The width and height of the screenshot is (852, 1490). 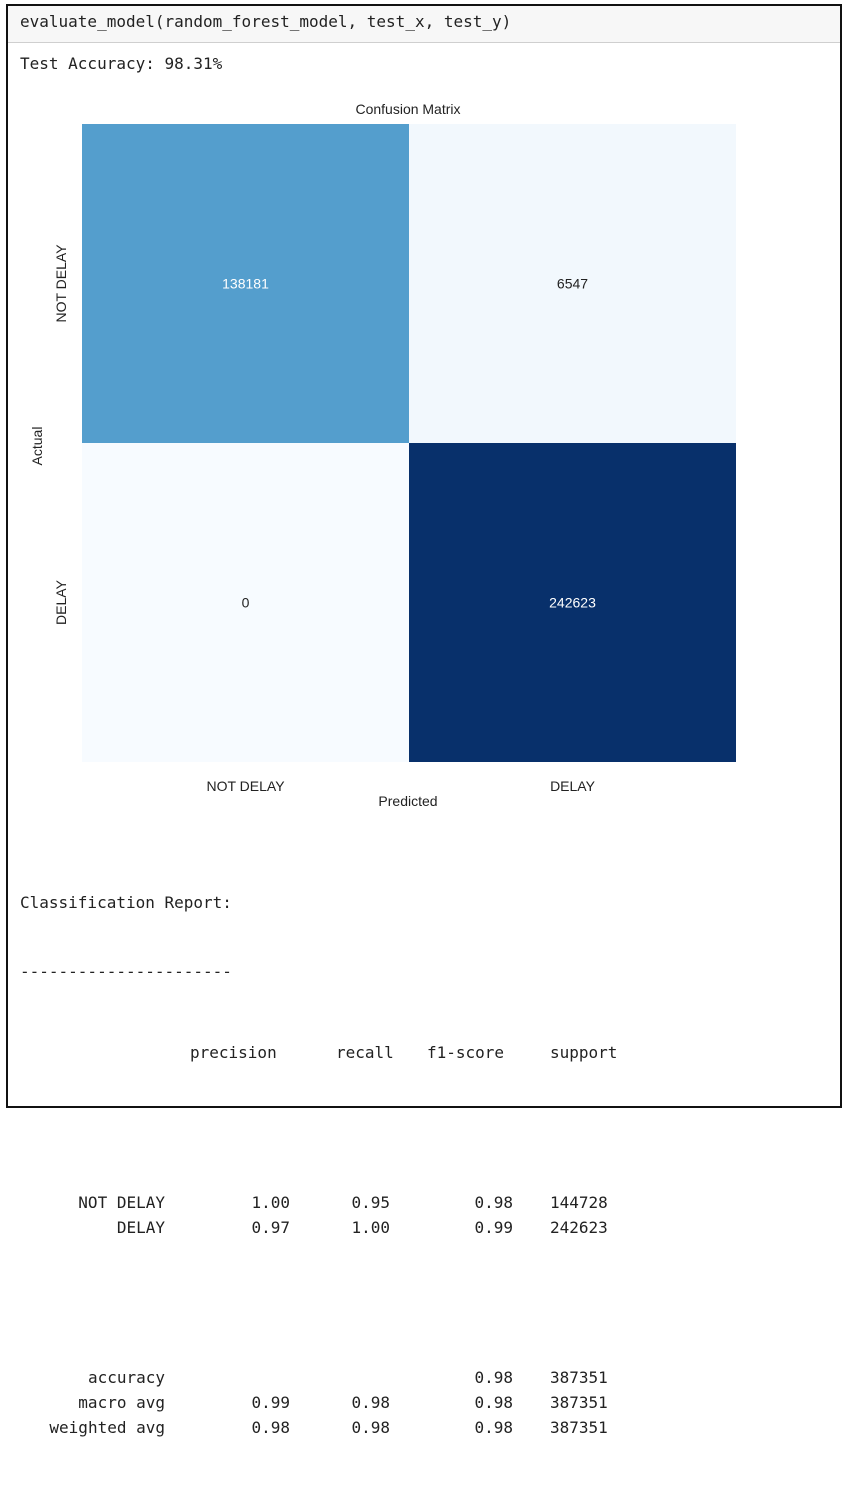 What do you see at coordinates (466, 1052) in the screenshot?
I see `header-f1-score: f1-score` at bounding box center [466, 1052].